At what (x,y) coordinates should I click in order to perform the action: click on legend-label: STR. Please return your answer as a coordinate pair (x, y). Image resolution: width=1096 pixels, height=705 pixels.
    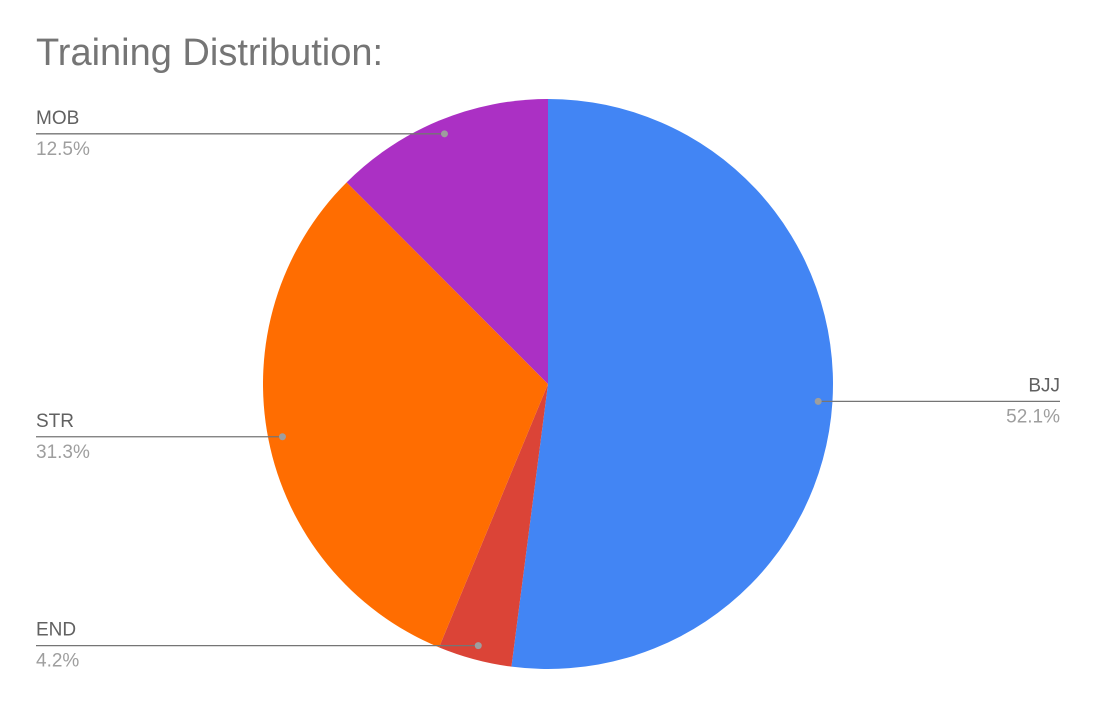
    Looking at the image, I should click on (55, 421).